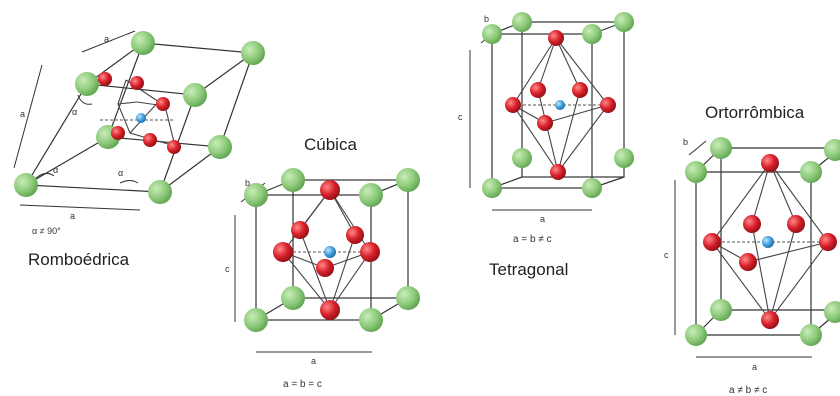  What do you see at coordinates (697, 148) in the screenshot?
I see `orthorhombic-dimension-b` at bounding box center [697, 148].